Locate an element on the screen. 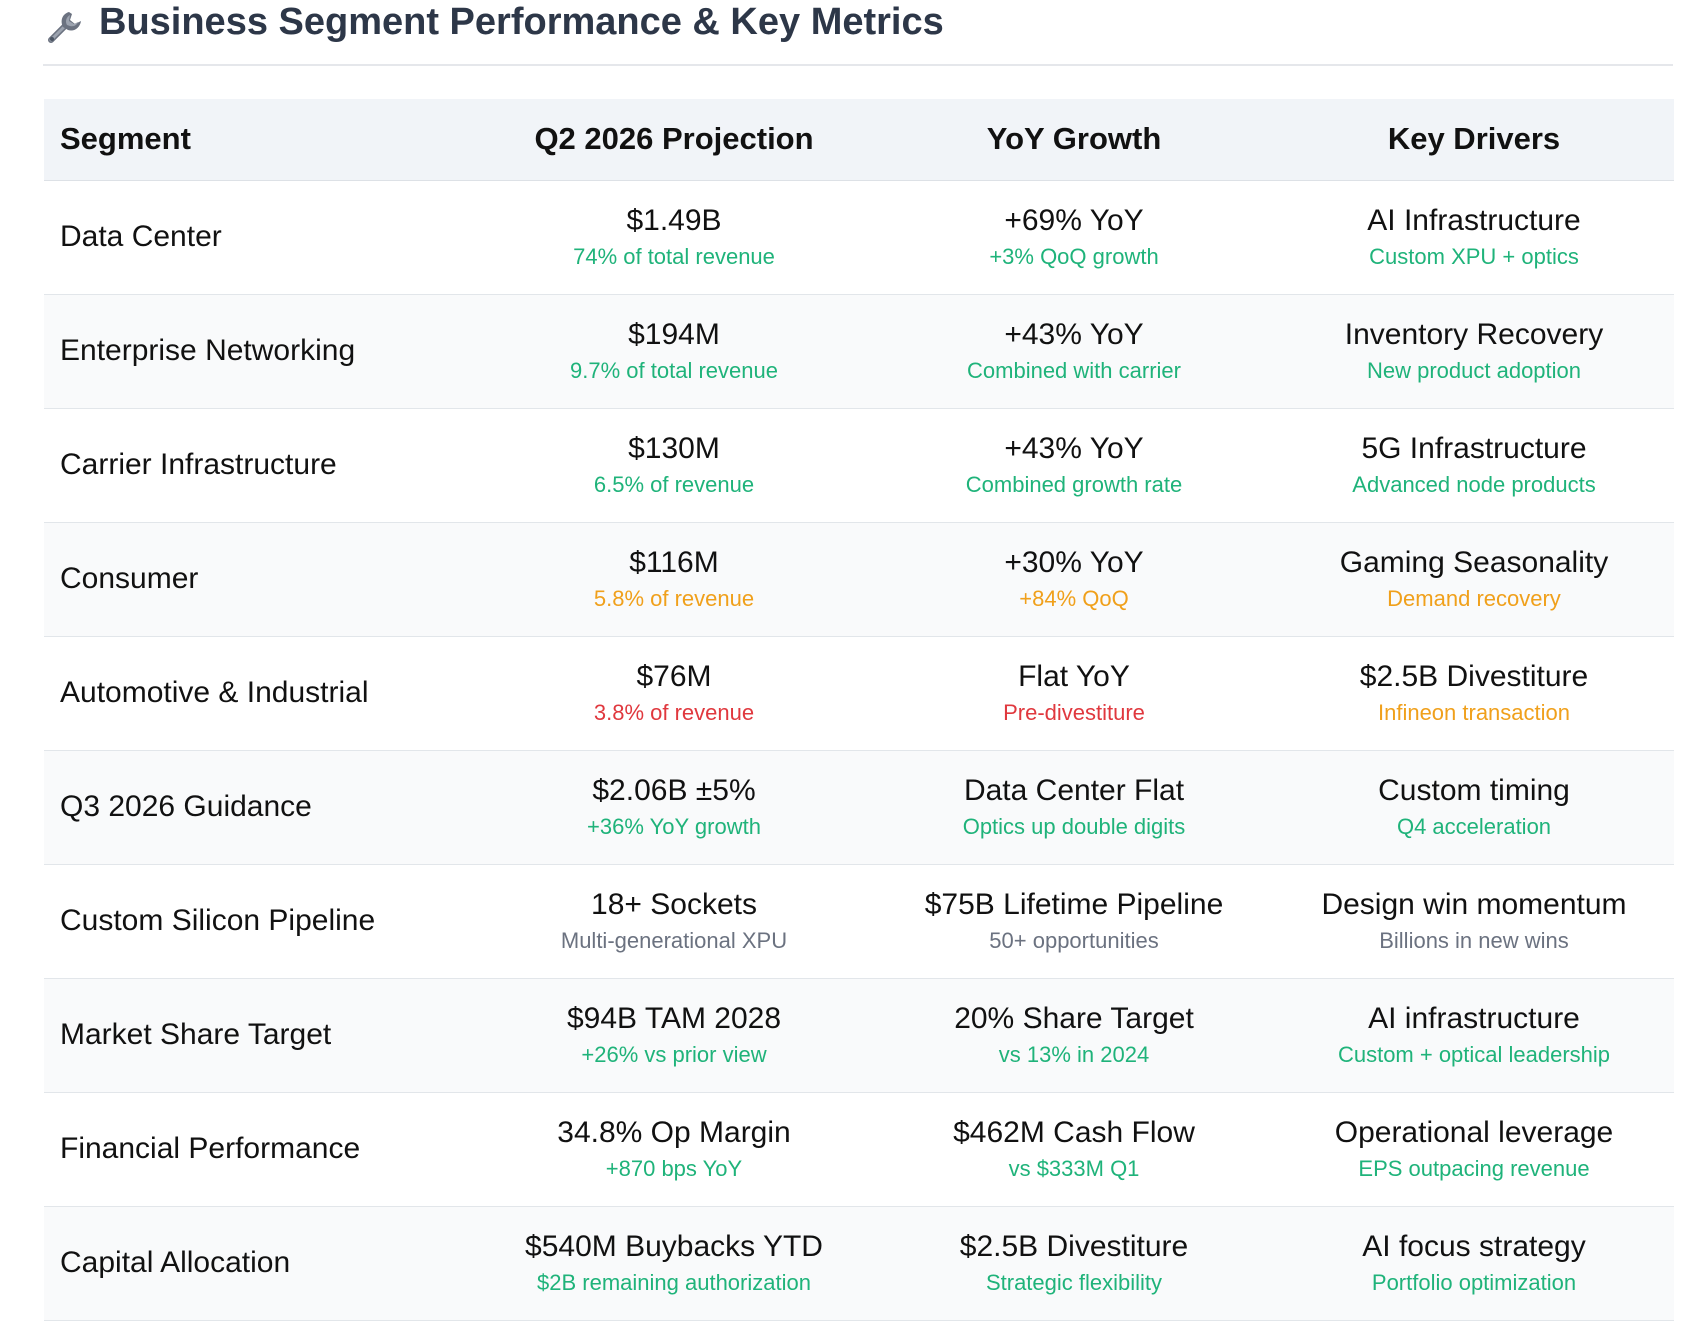  cell-growth: +43% YoY Combined growth rate is located at coordinates (1074, 465).